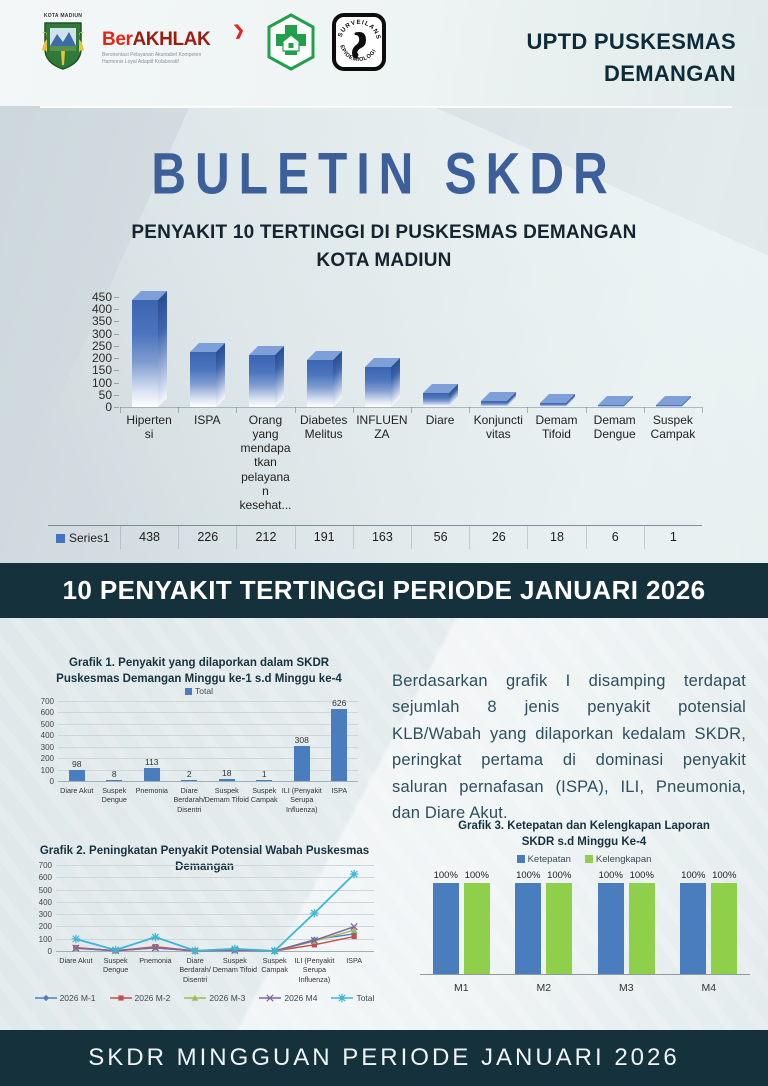 This screenshot has width=768, height=1086. What do you see at coordinates (151, 790) in the screenshot?
I see `category-label: Pnemonia` at bounding box center [151, 790].